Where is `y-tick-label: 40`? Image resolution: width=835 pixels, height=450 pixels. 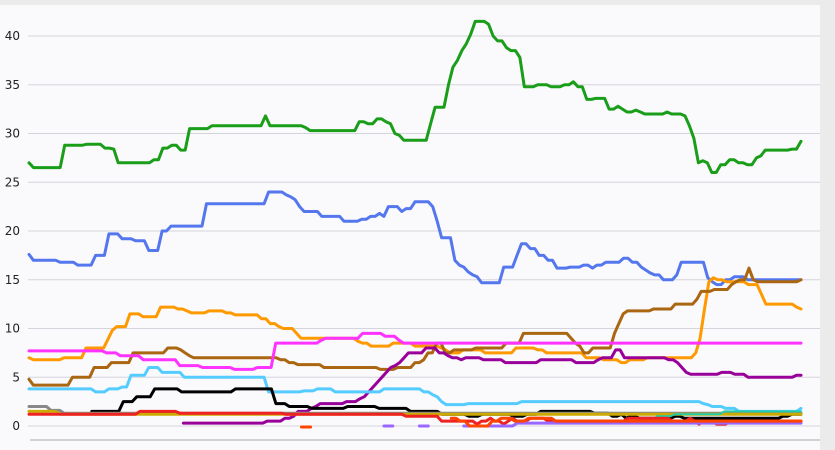
y-tick-label: 40 is located at coordinates (12, 36).